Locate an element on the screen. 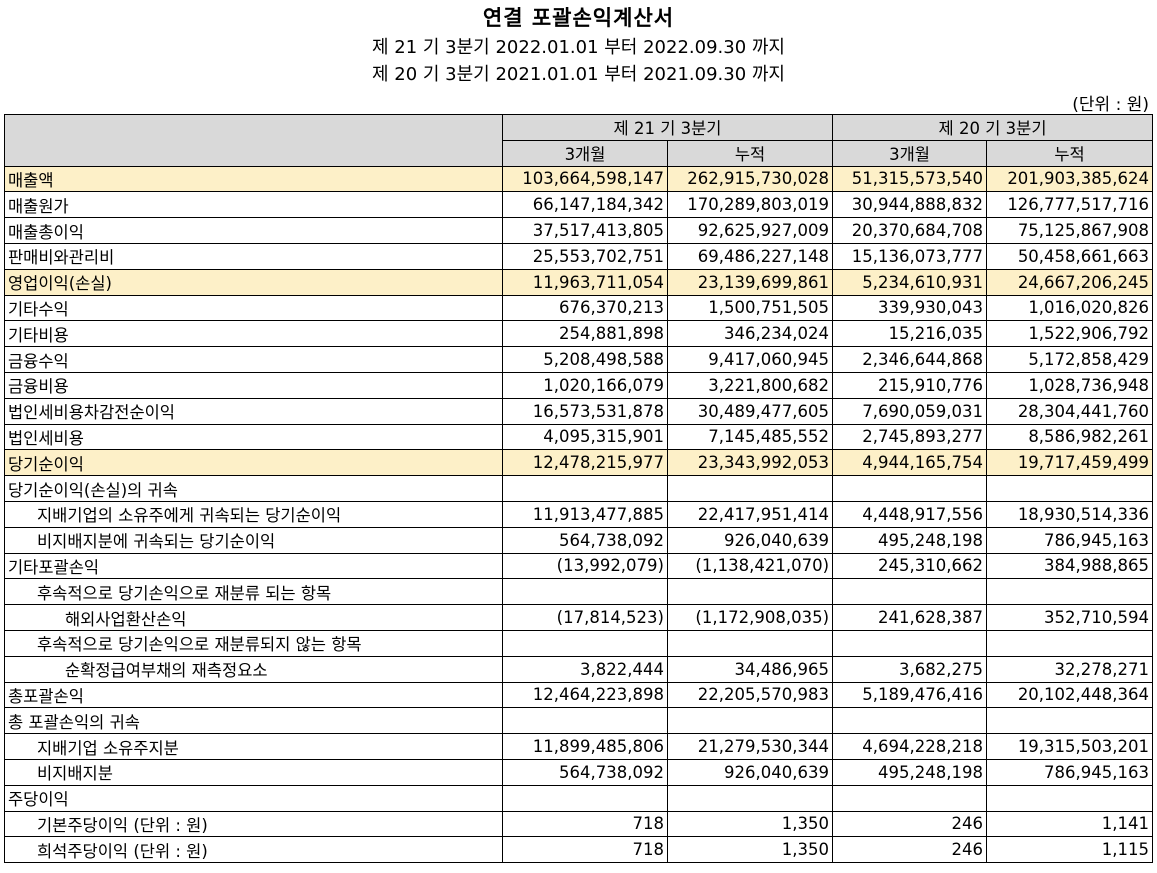 The width and height of the screenshot is (1157, 873). row-label: 순확정급여부채의 재측정요소 is located at coordinates (253, 669).